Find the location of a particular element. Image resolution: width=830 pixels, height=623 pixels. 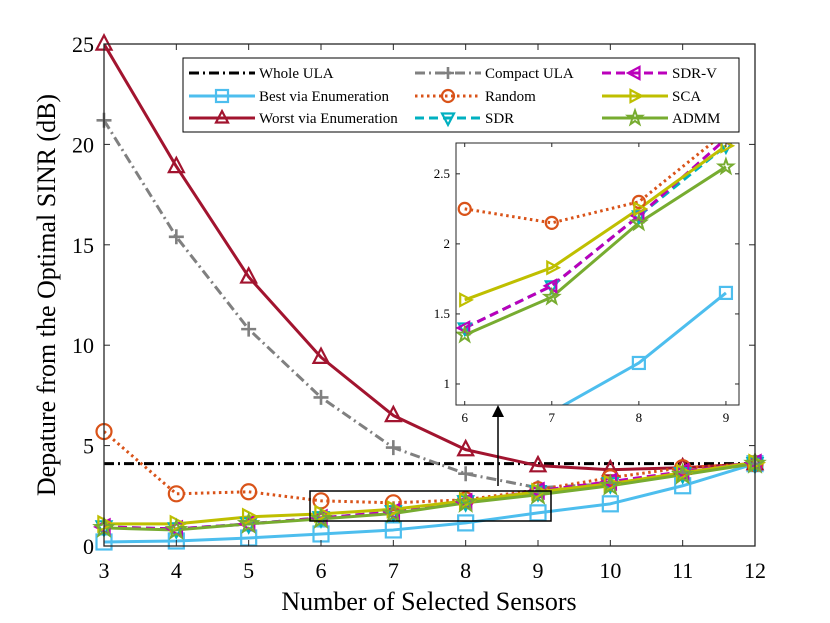

main-x-tick-label: 11 is located at coordinates (682, 570).